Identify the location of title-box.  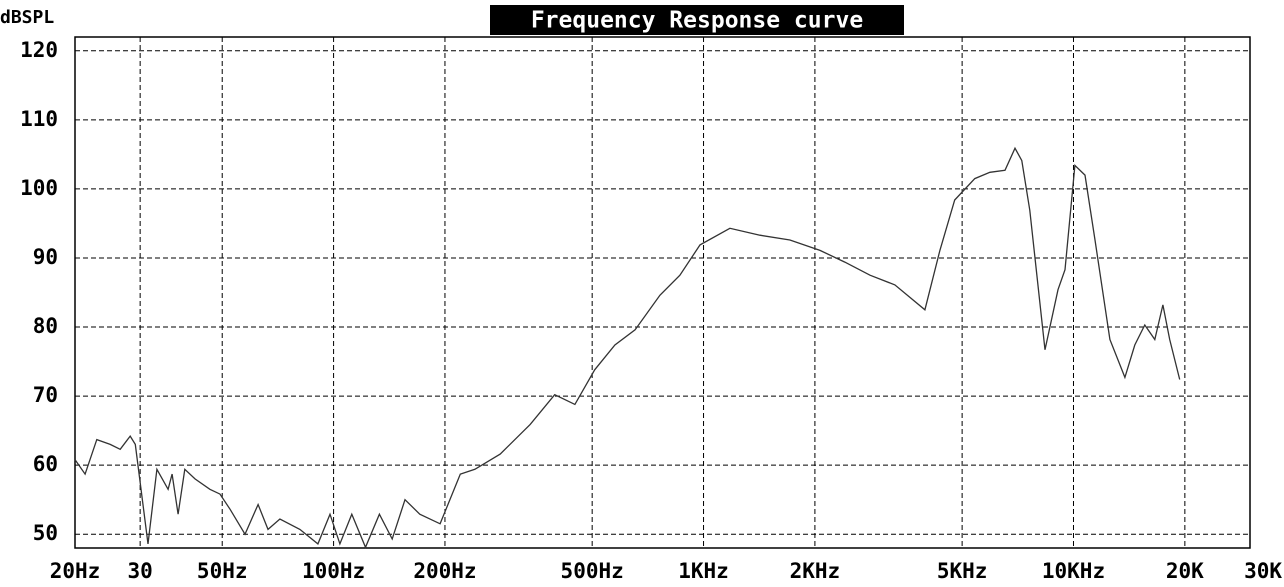
(697, 20).